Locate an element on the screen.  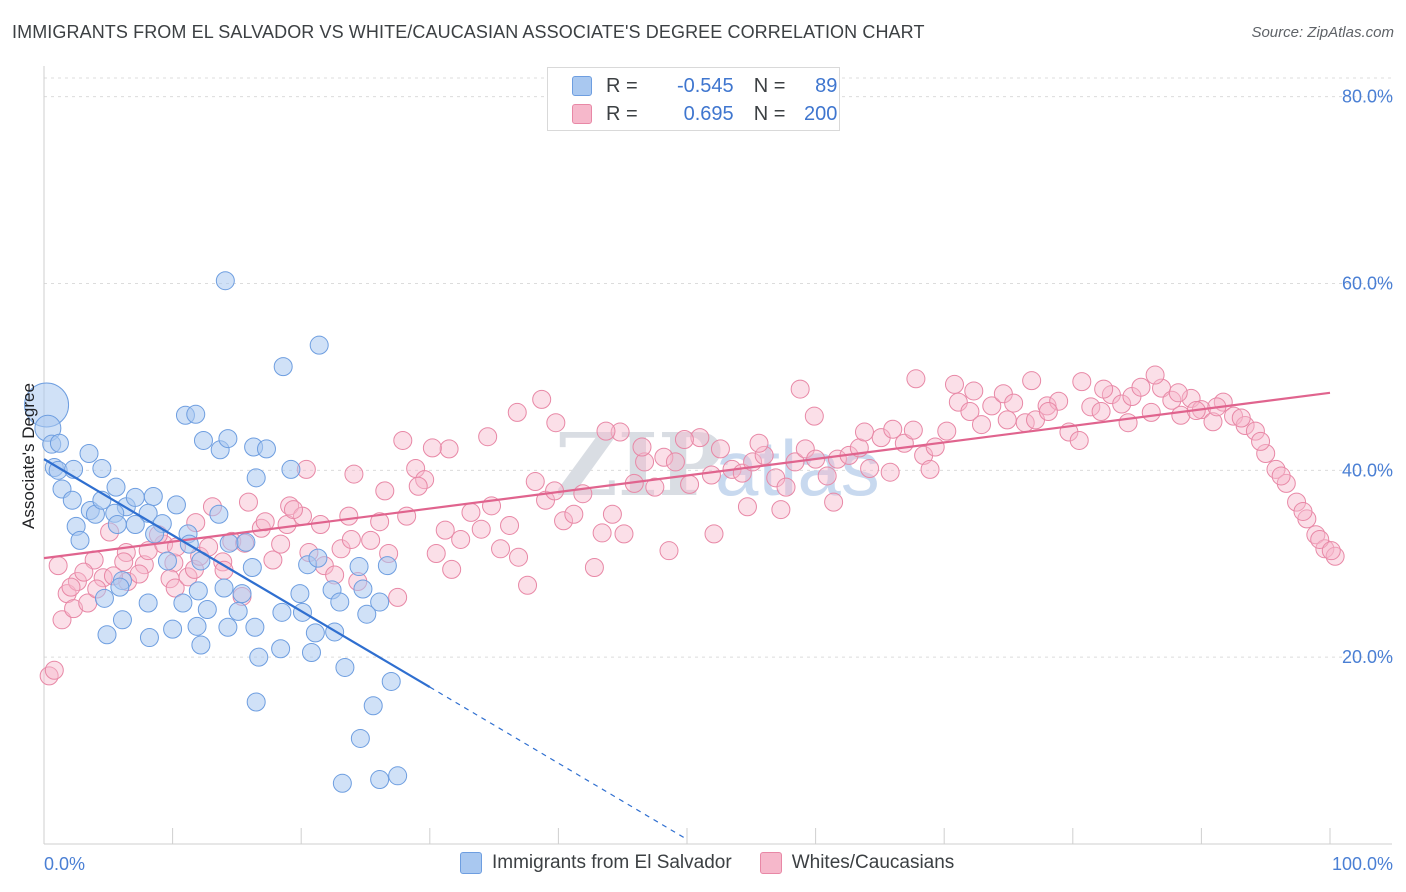
pink-swatch is located at coordinates (582, 114).